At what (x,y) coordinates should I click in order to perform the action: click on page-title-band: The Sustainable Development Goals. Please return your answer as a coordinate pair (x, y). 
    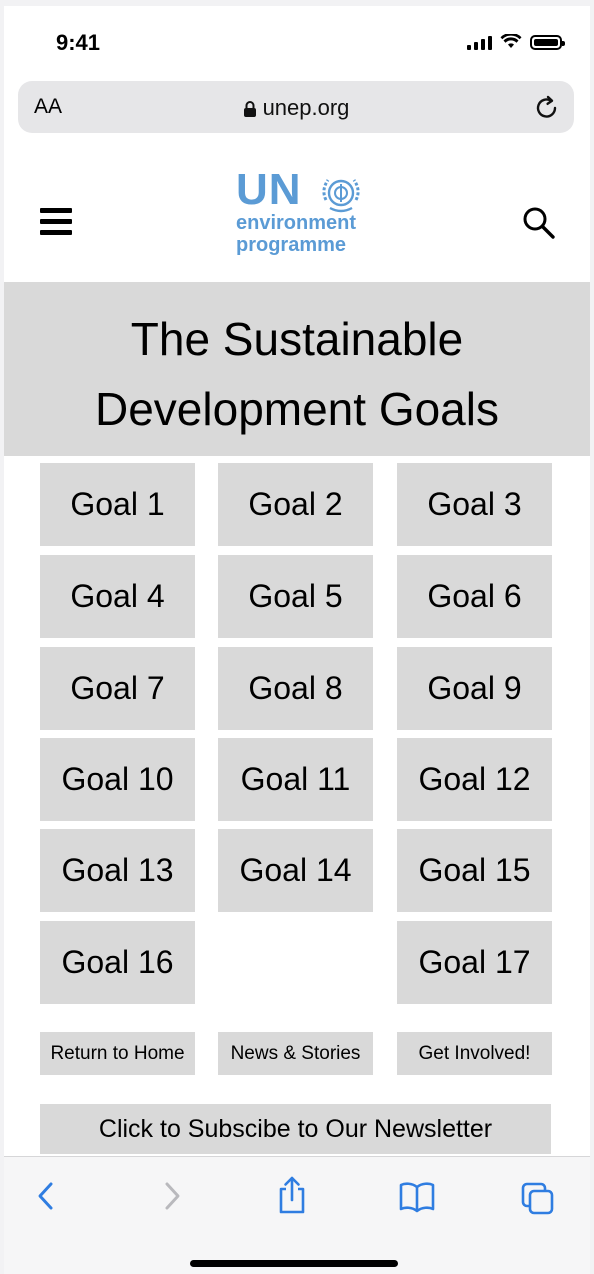
    Looking at the image, I should click on (297, 369).